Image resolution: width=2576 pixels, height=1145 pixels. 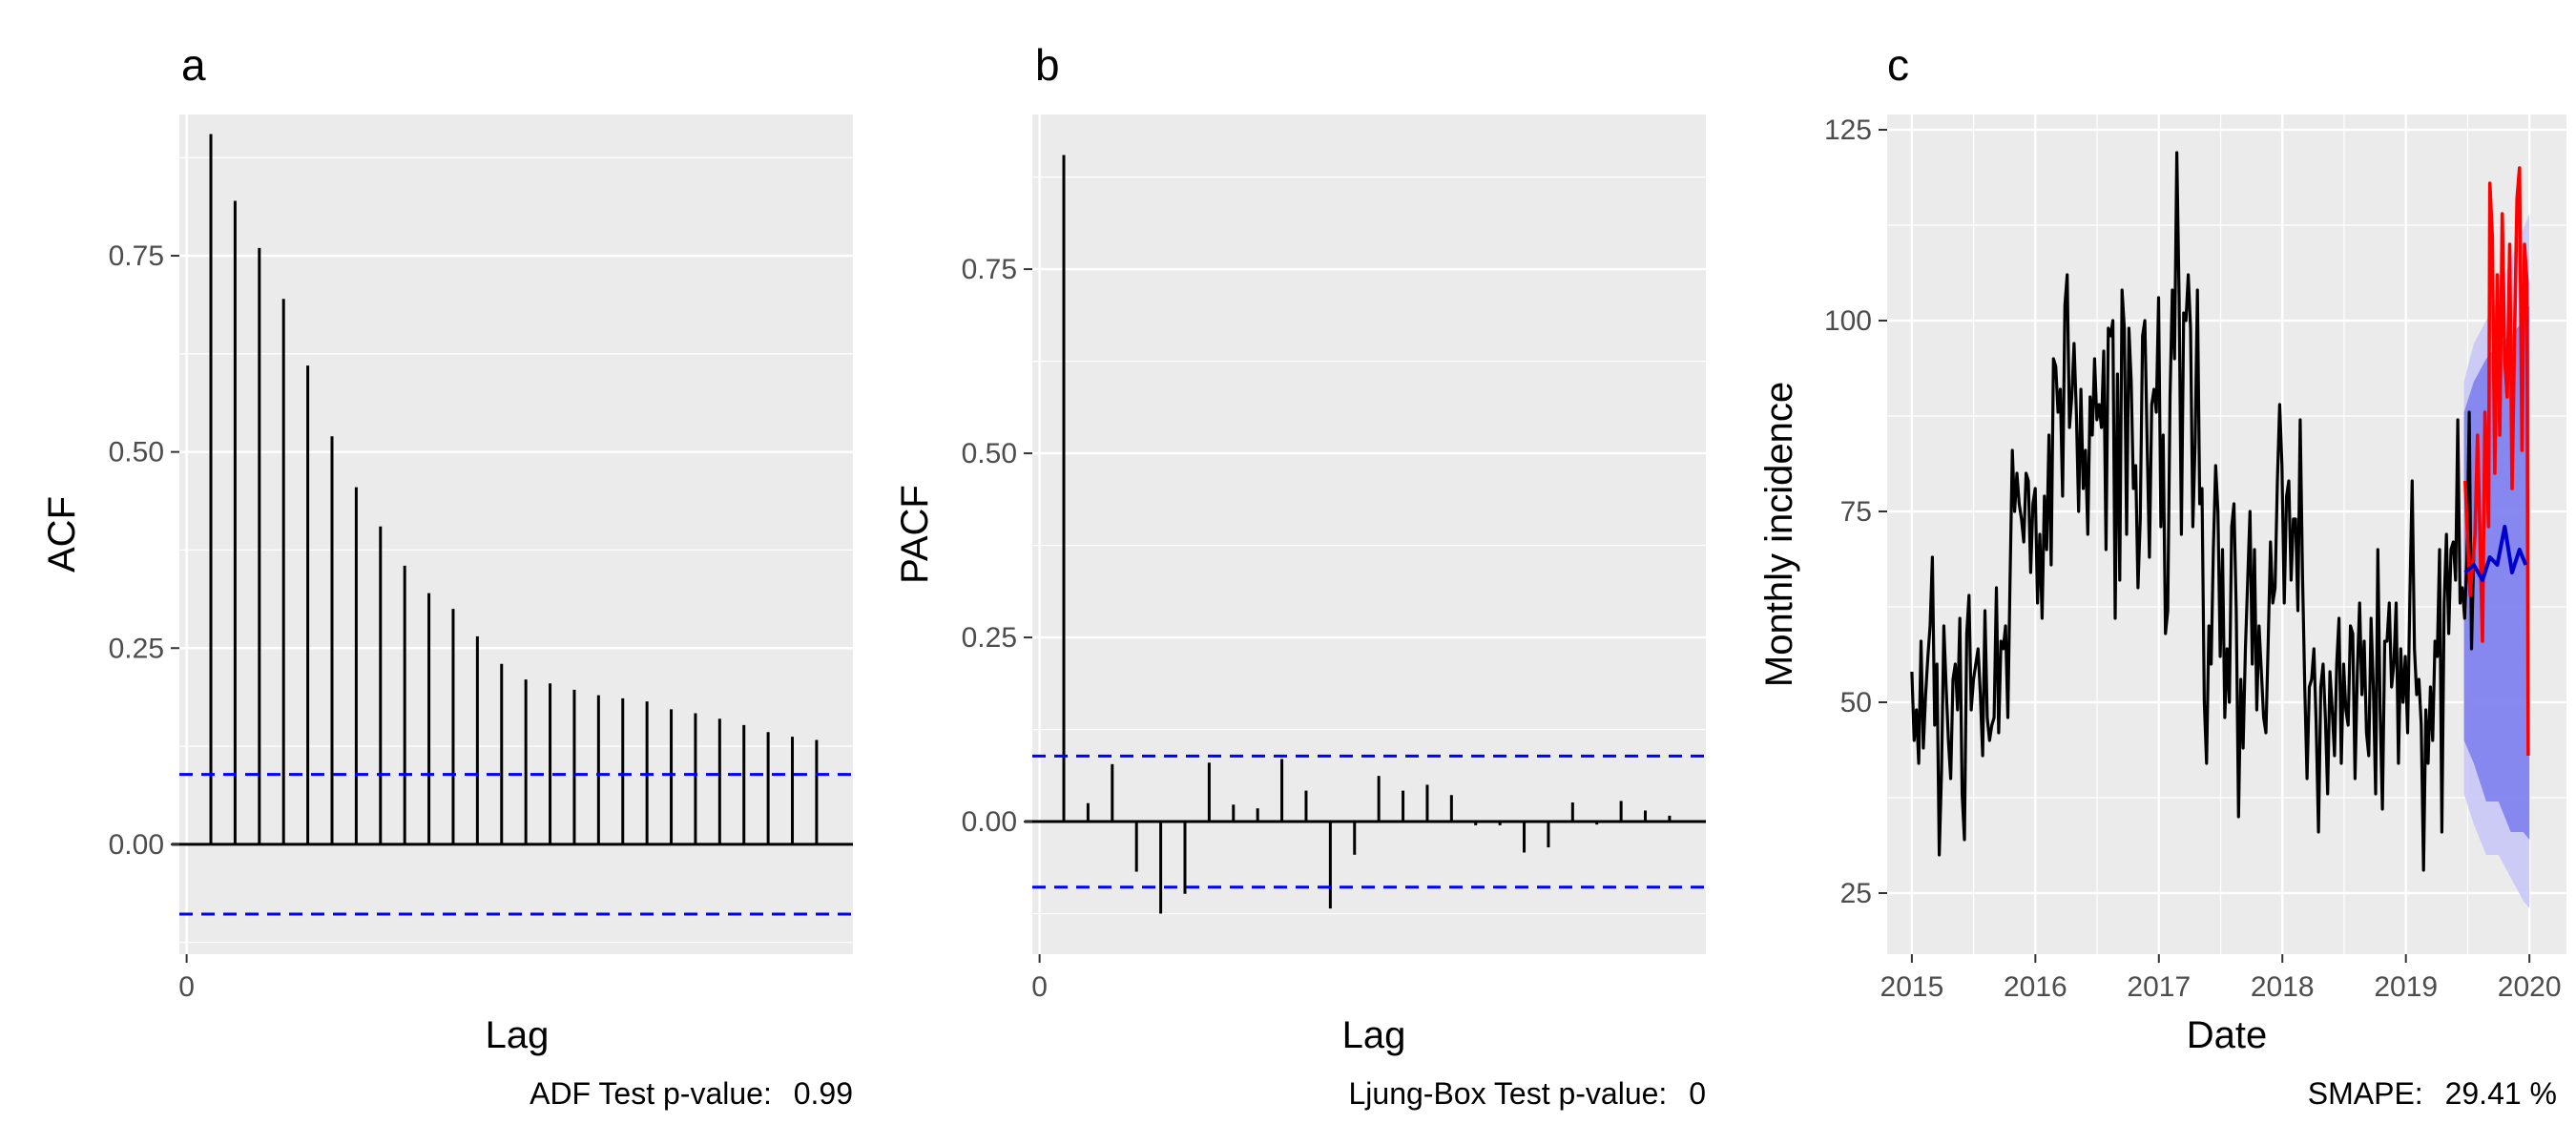 I want to click on adf-p-value: 0.99, so click(x=823, y=1094).